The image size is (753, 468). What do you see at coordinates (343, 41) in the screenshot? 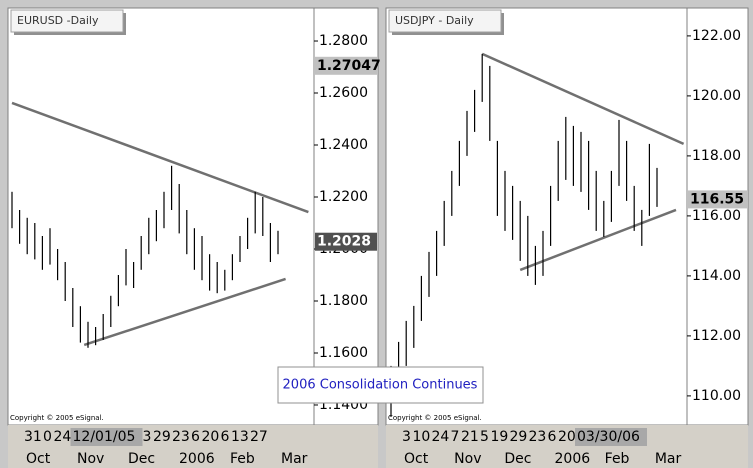
I see `y-tick-label: 1.2800` at bounding box center [343, 41].